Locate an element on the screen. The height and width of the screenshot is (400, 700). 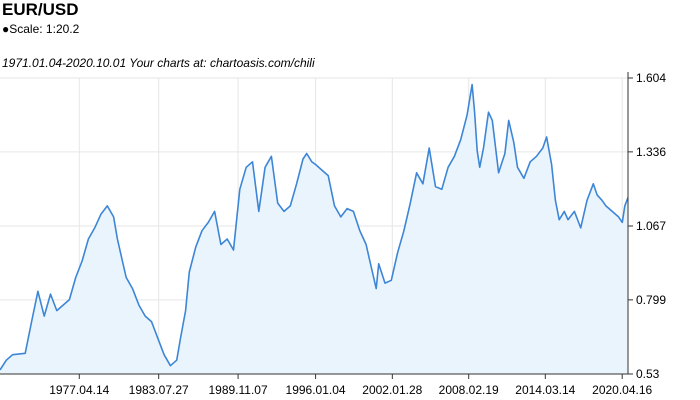
y-tick-label: 0.799 is located at coordinates (651, 300).